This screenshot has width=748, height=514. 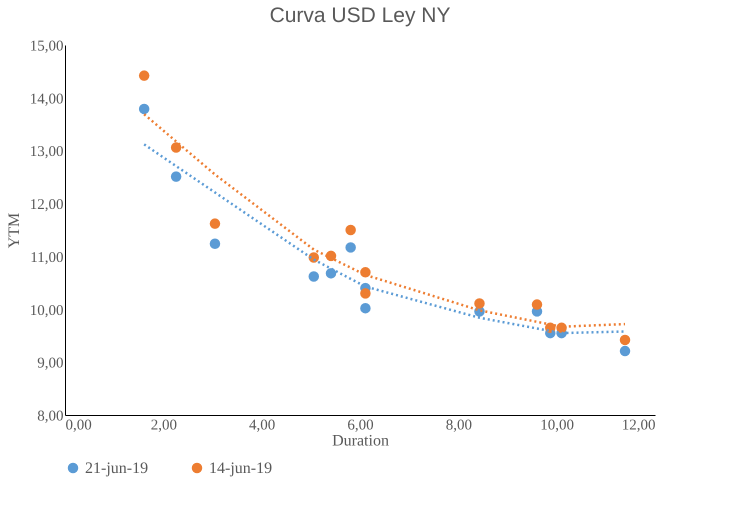 What do you see at coordinates (47, 258) in the screenshot?
I see `y-tick-label: 11,00` at bounding box center [47, 258].